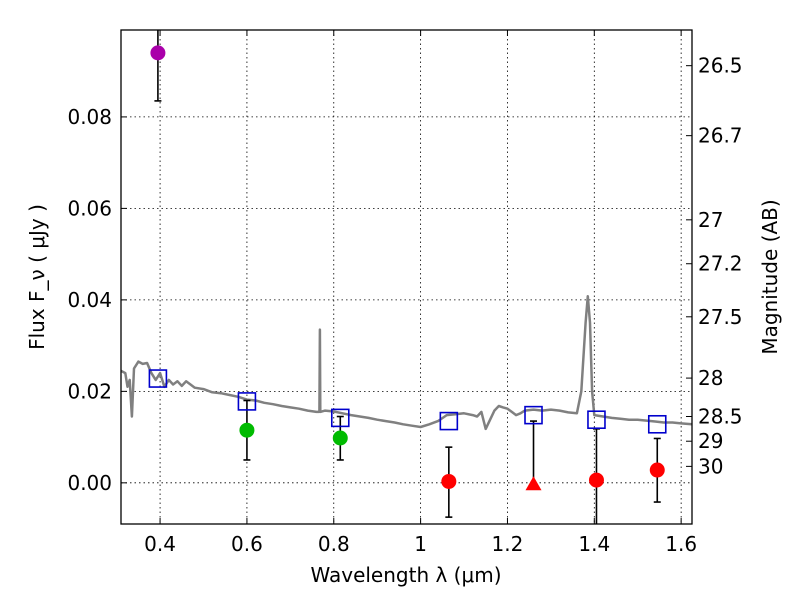  Describe the element at coordinates (405, 575) in the screenshot. I see `x-axis-label: Wavelength λ (μm)` at that location.